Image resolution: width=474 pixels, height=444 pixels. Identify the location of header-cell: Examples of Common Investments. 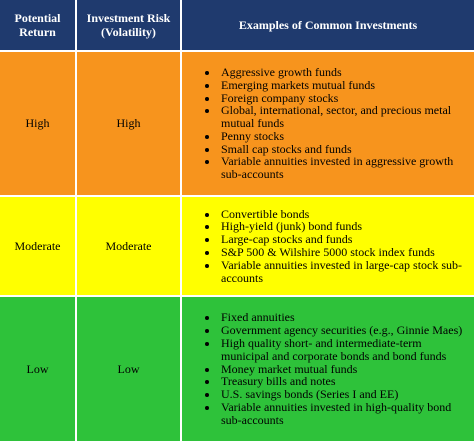
(328, 25).